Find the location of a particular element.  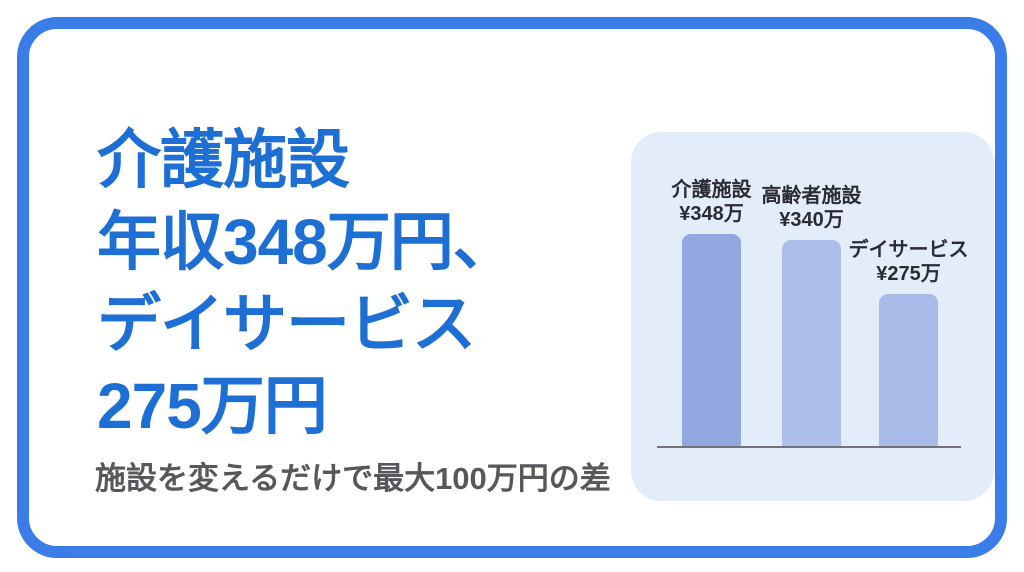

bar-value-label: ¥275万 is located at coordinates (908, 274).